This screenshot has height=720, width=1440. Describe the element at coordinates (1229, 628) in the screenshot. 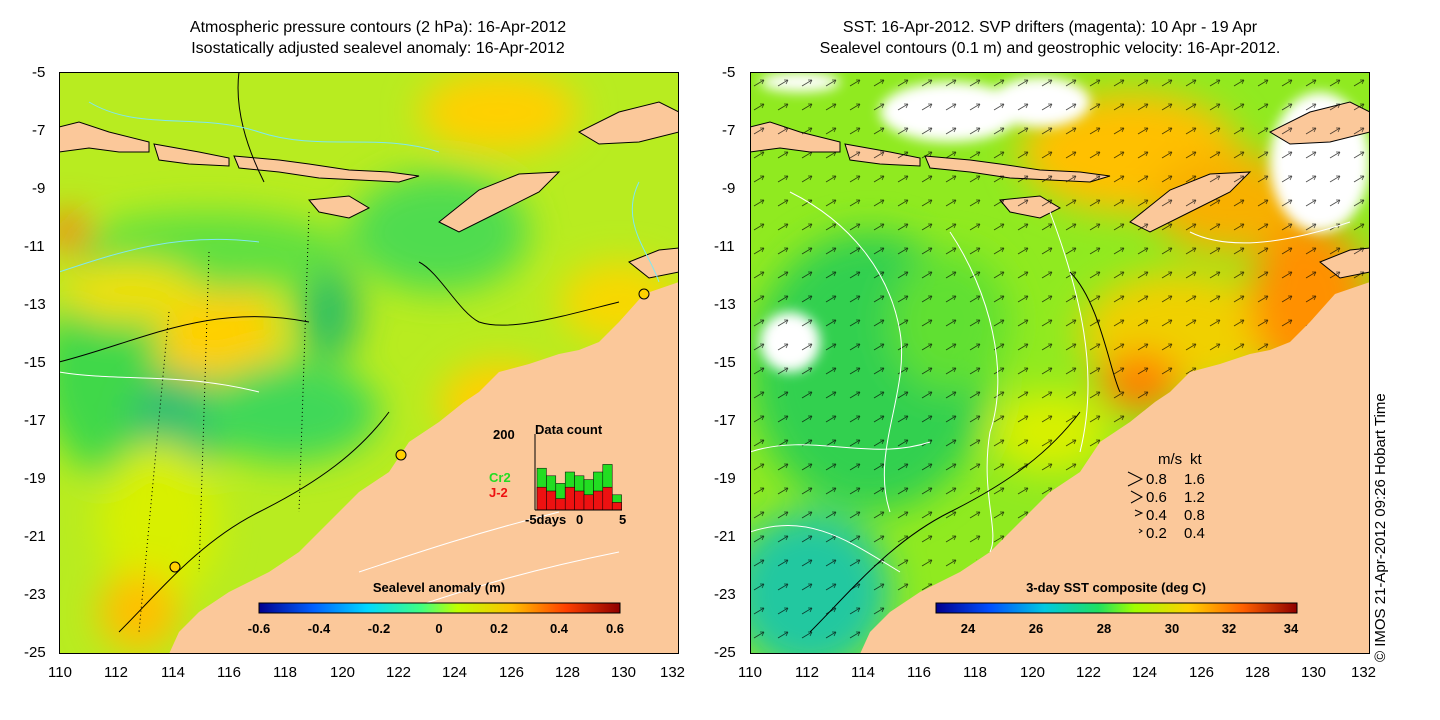

I see `sst-tick: 32` at that location.